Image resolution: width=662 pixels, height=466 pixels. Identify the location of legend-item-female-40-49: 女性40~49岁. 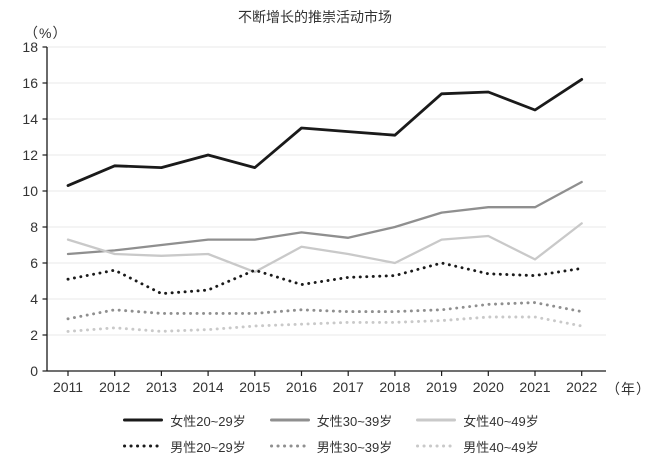
(477, 420).